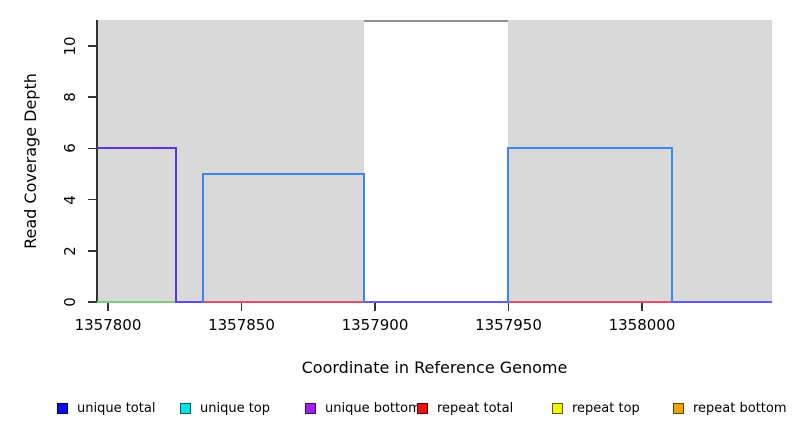 This screenshot has width=792, height=432. Describe the element at coordinates (116, 408) in the screenshot. I see `legend-label: unique total` at that location.